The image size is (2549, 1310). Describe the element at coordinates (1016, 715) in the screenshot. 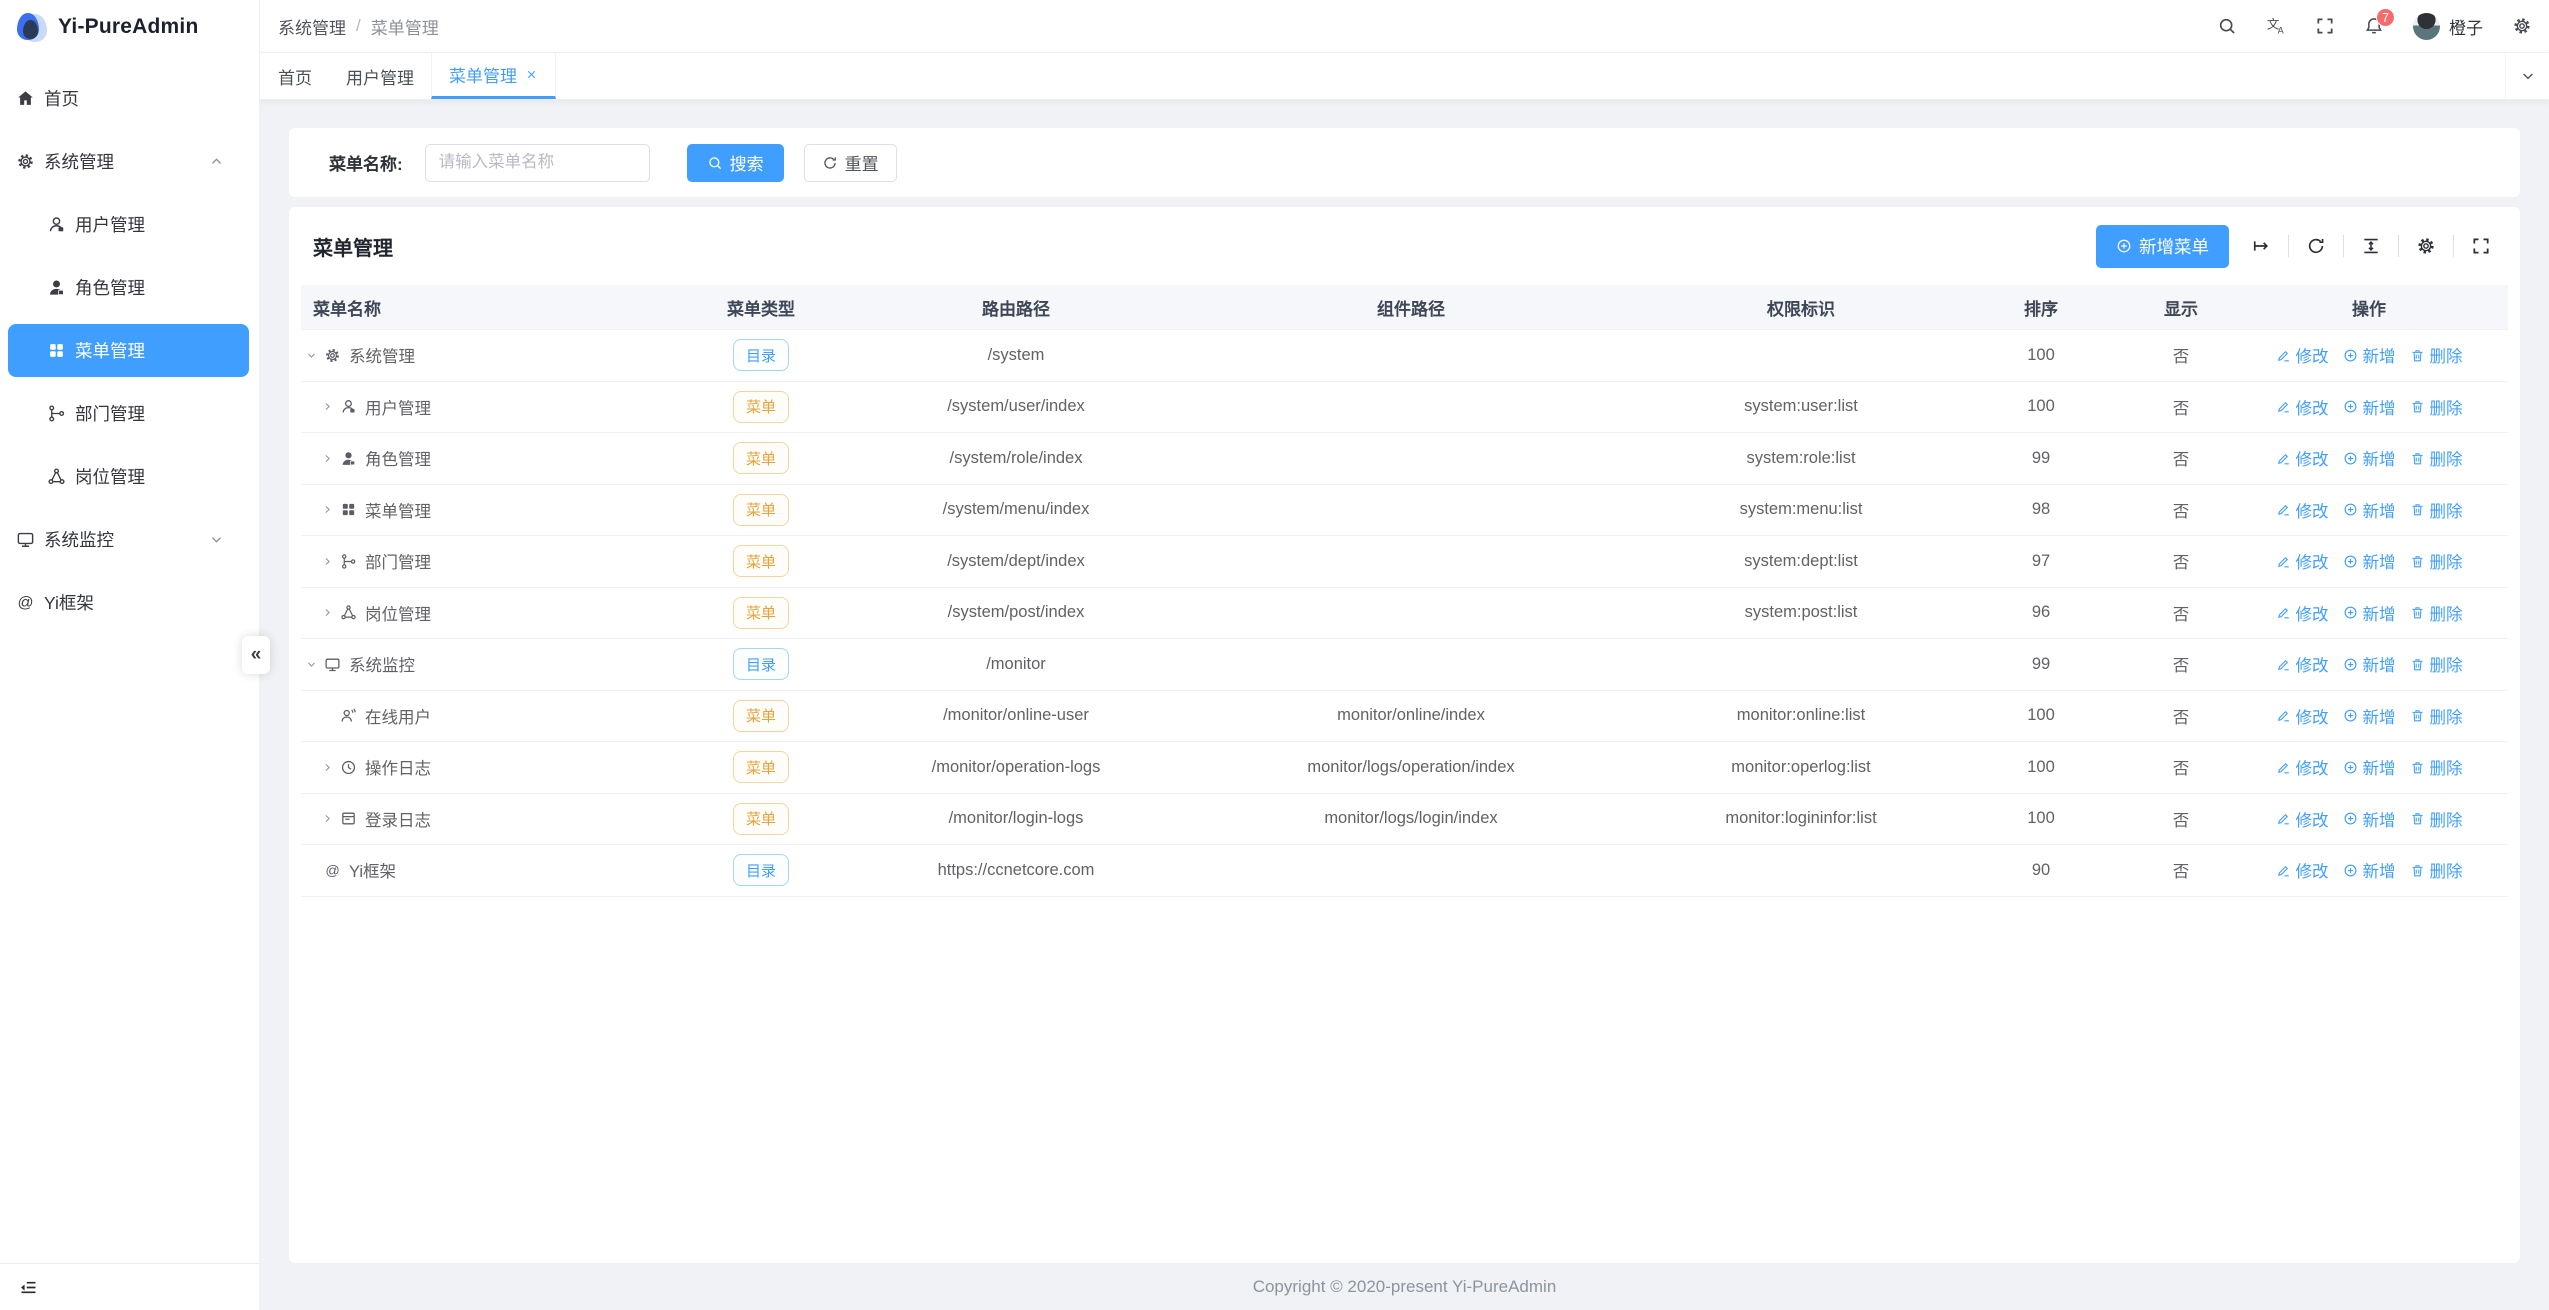

I see `route-cell: /monitor/online-user` at that location.